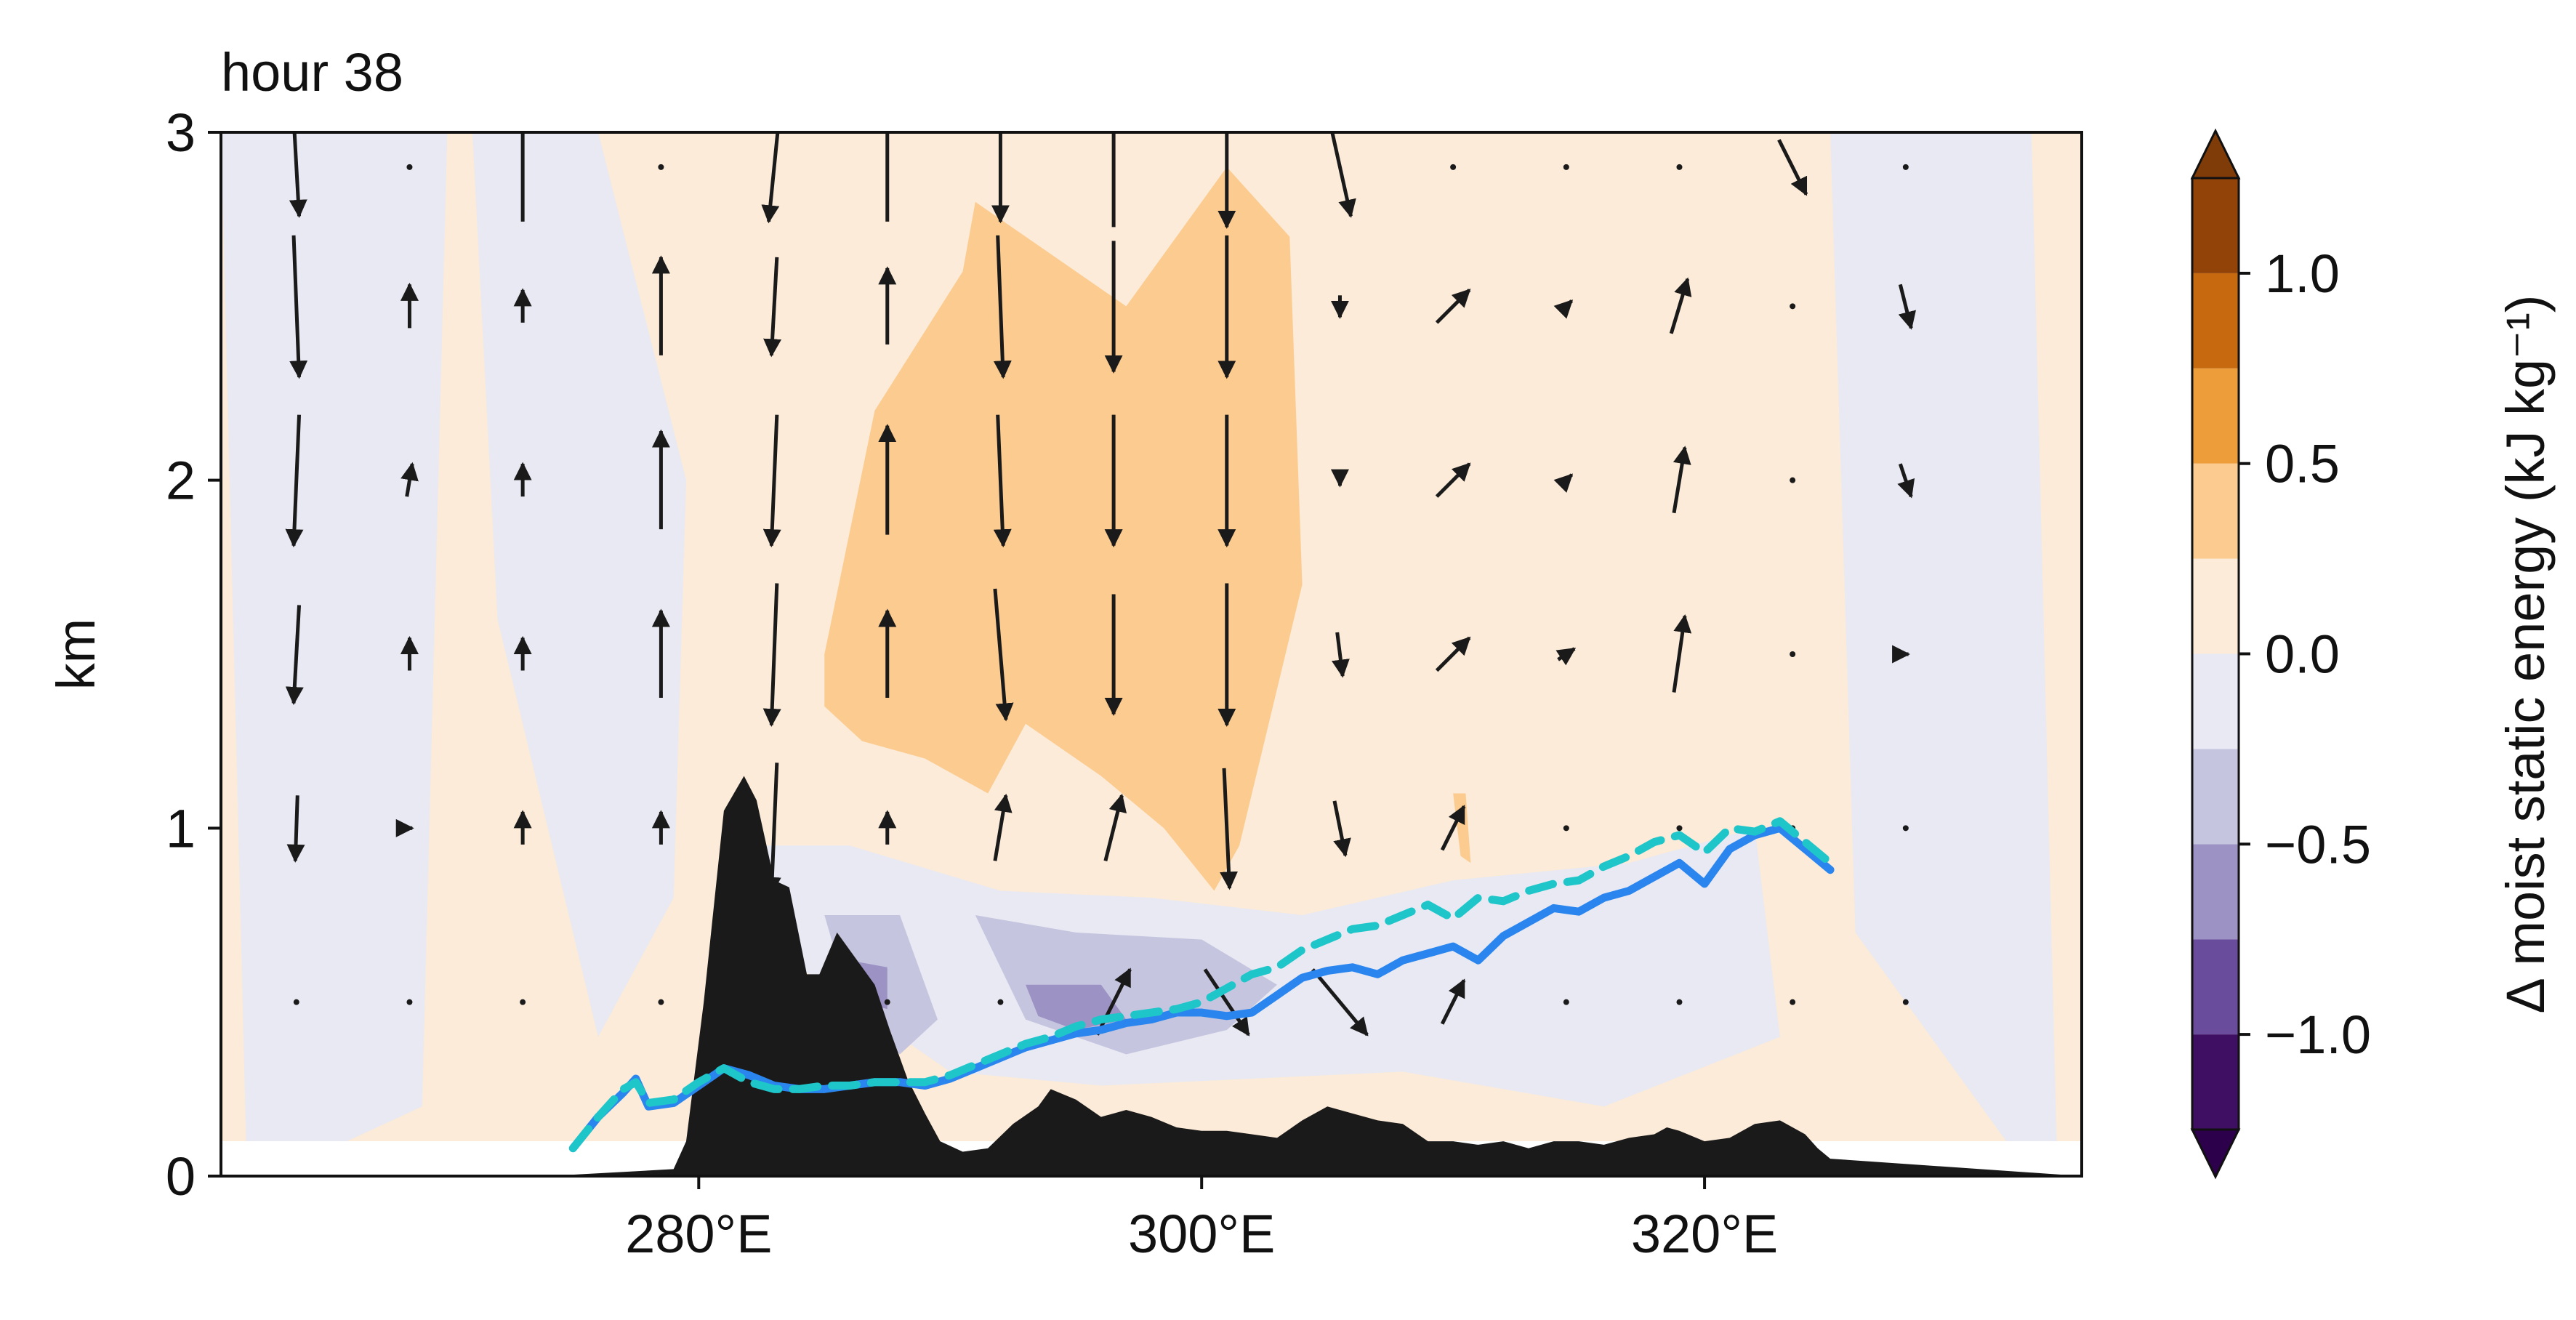 The height and width of the screenshot is (1320, 2576). What do you see at coordinates (579, 584) in the screenshot?
I see `field-region-negative-0.25-mid` at bounding box center [579, 584].